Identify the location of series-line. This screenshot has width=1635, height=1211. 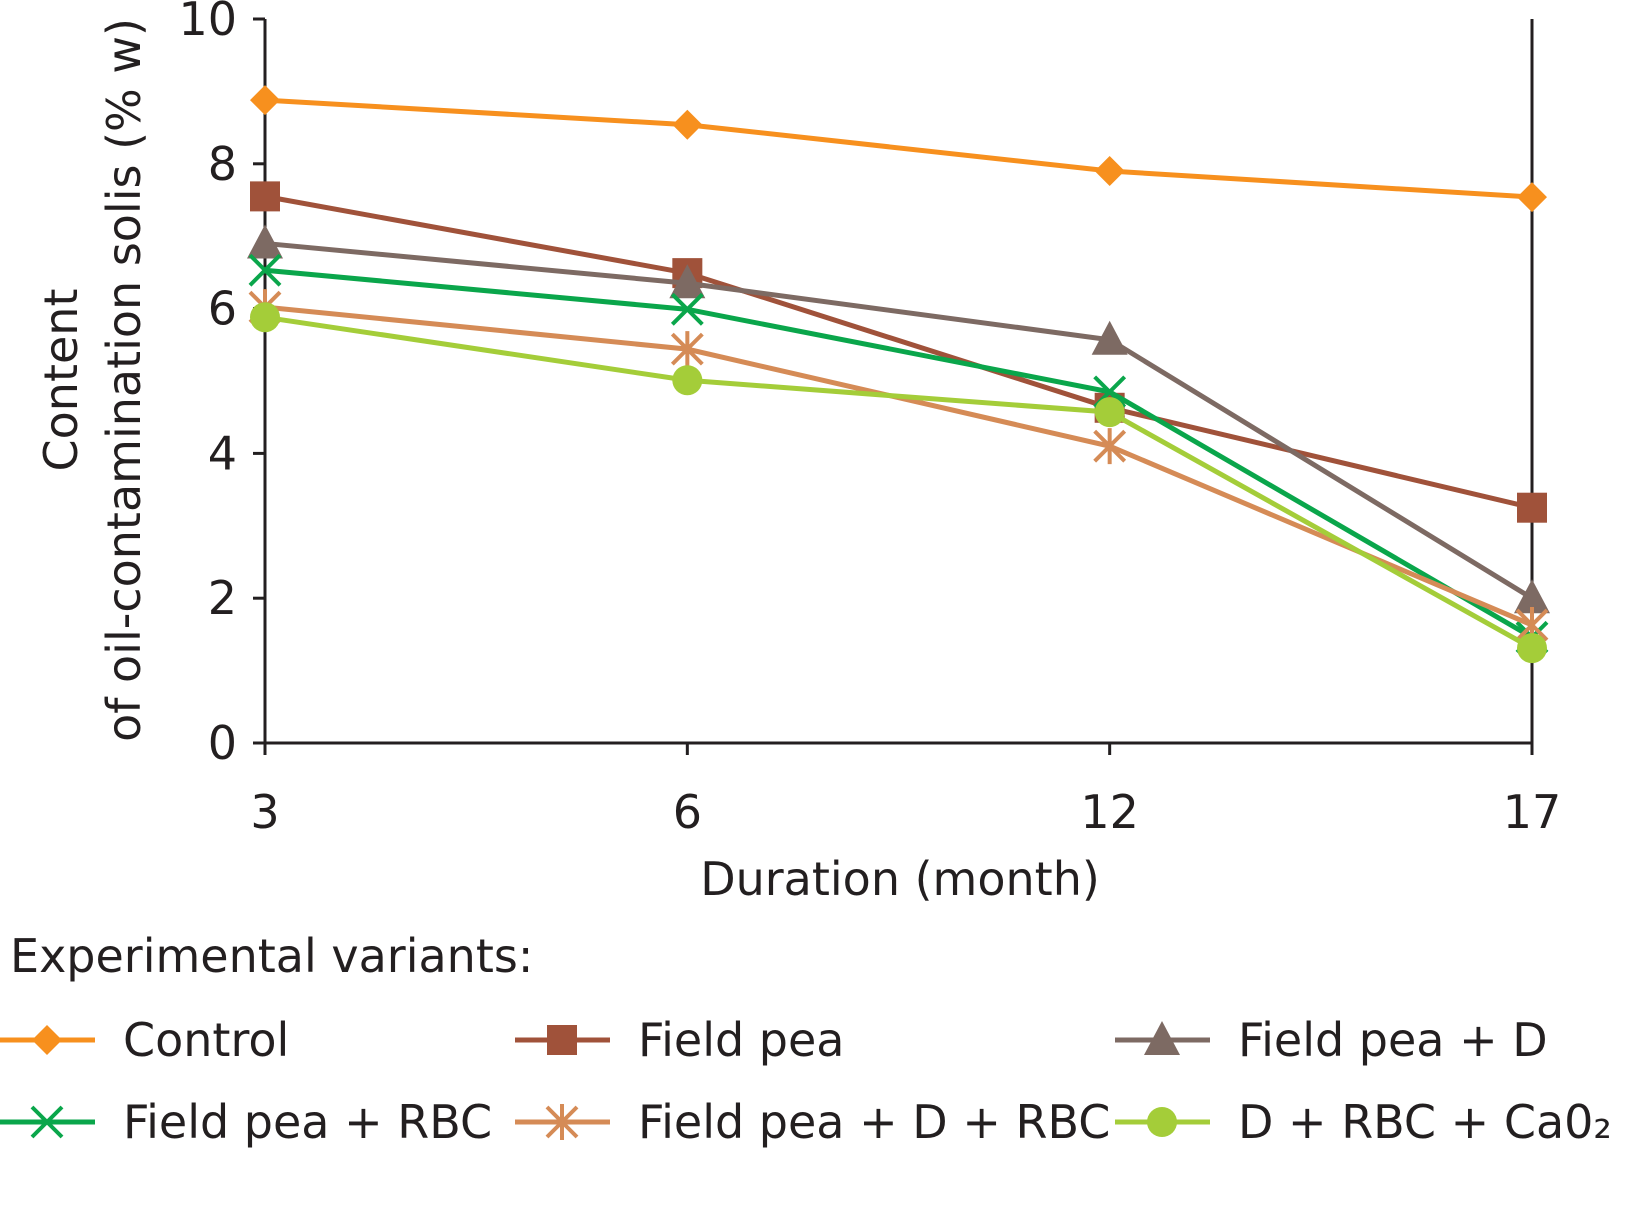
(898, 148).